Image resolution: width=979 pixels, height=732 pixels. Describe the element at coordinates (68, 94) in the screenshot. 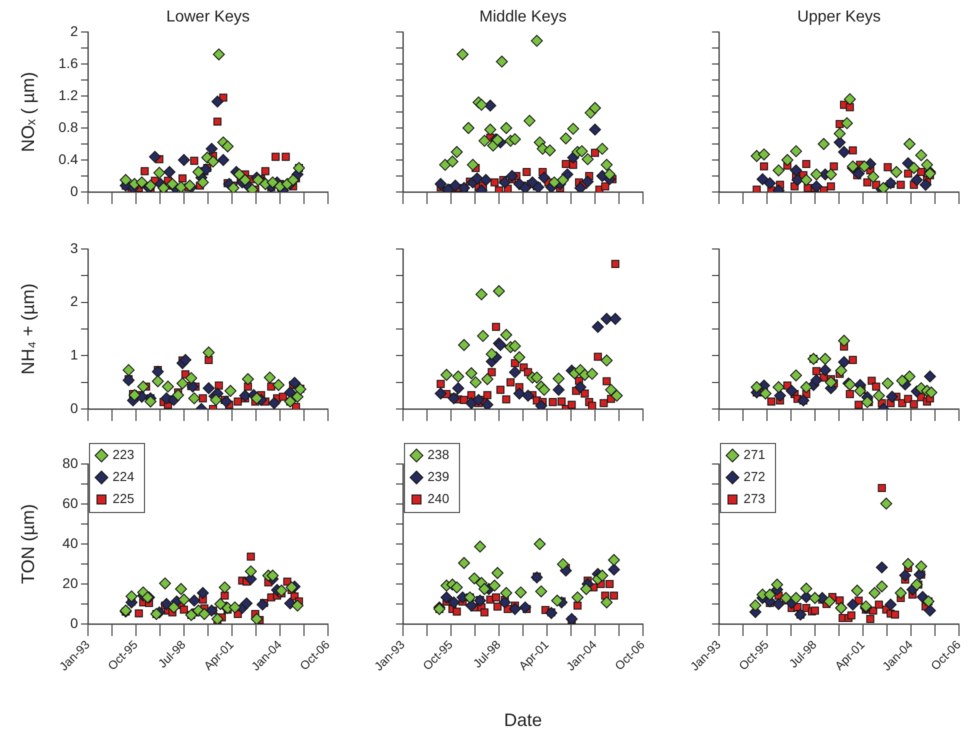

I see `y-tick-label: 1.2` at that location.